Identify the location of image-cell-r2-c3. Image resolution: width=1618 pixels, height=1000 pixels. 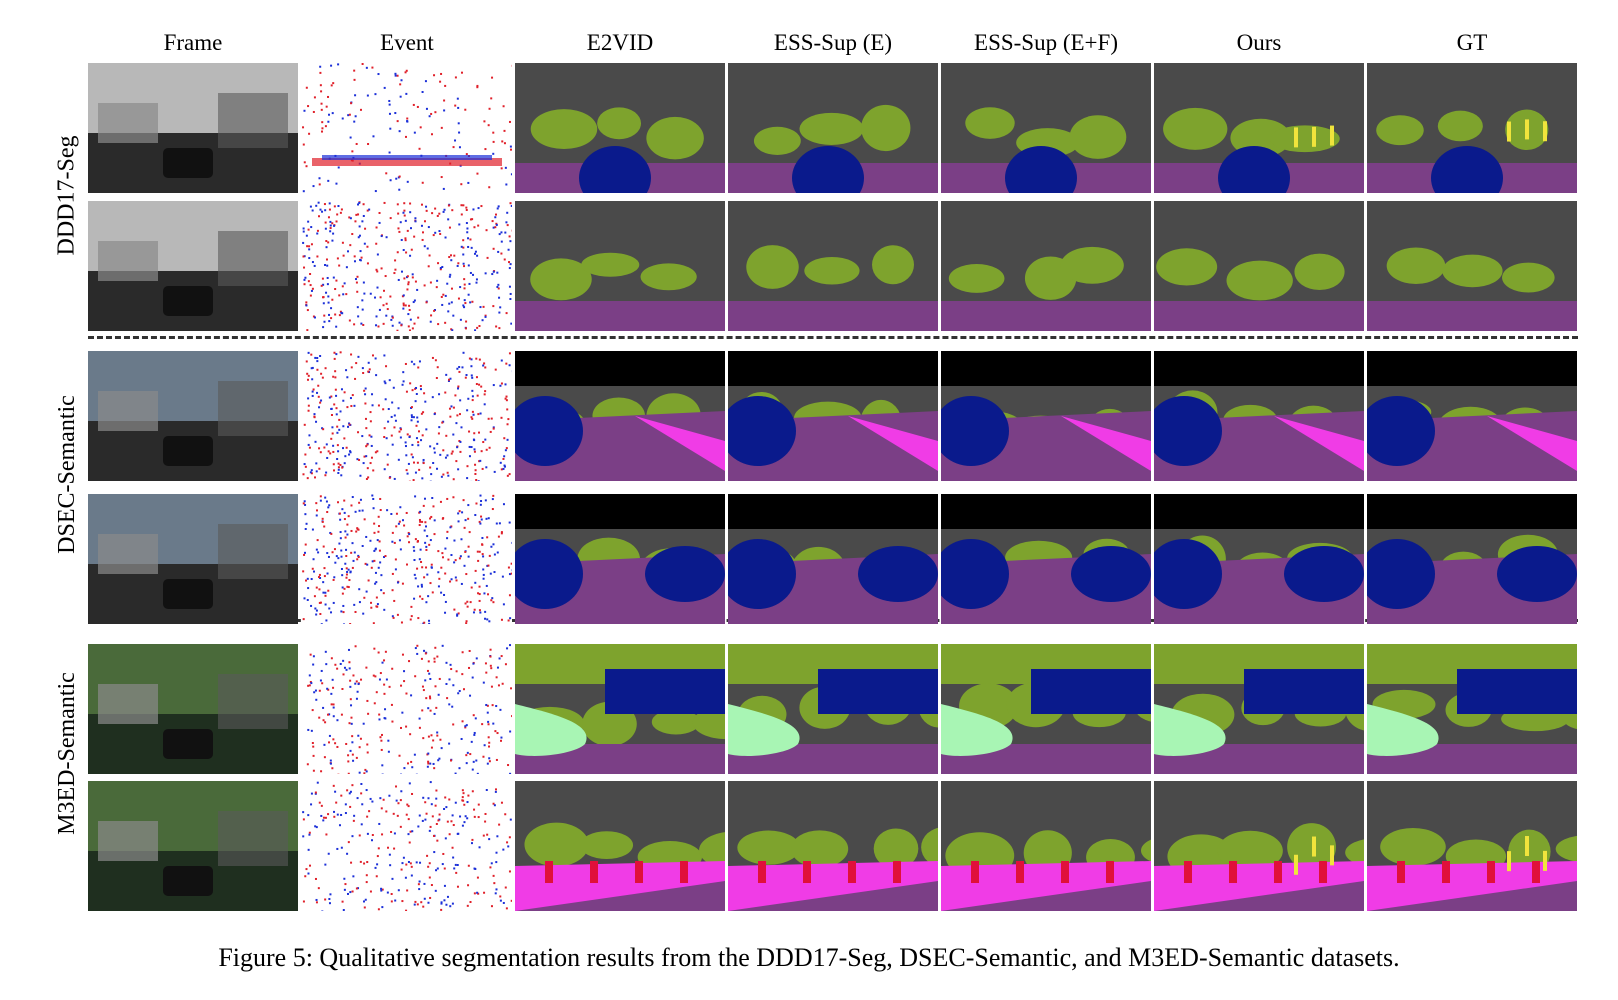
(833, 416).